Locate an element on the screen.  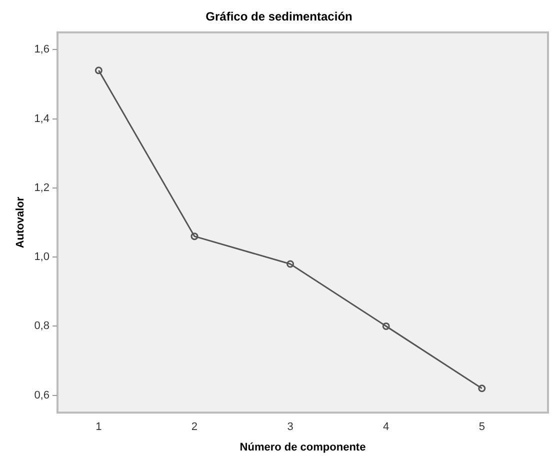
y-tick-label: 0,8 is located at coordinates (42, 326).